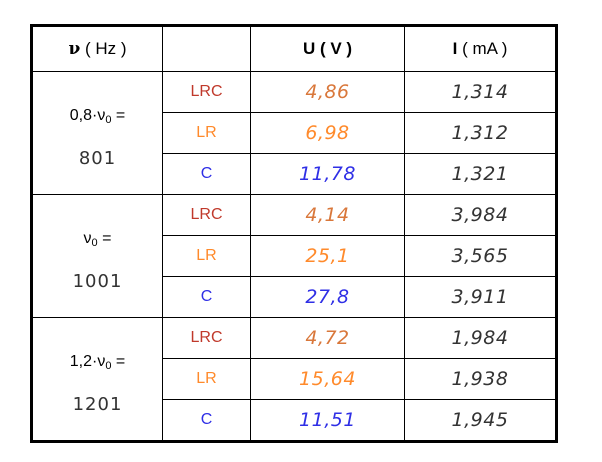 This screenshot has height=462, width=602. Describe the element at coordinates (309, 48) in the screenshot. I see `header-u-symbol: U` at that location.